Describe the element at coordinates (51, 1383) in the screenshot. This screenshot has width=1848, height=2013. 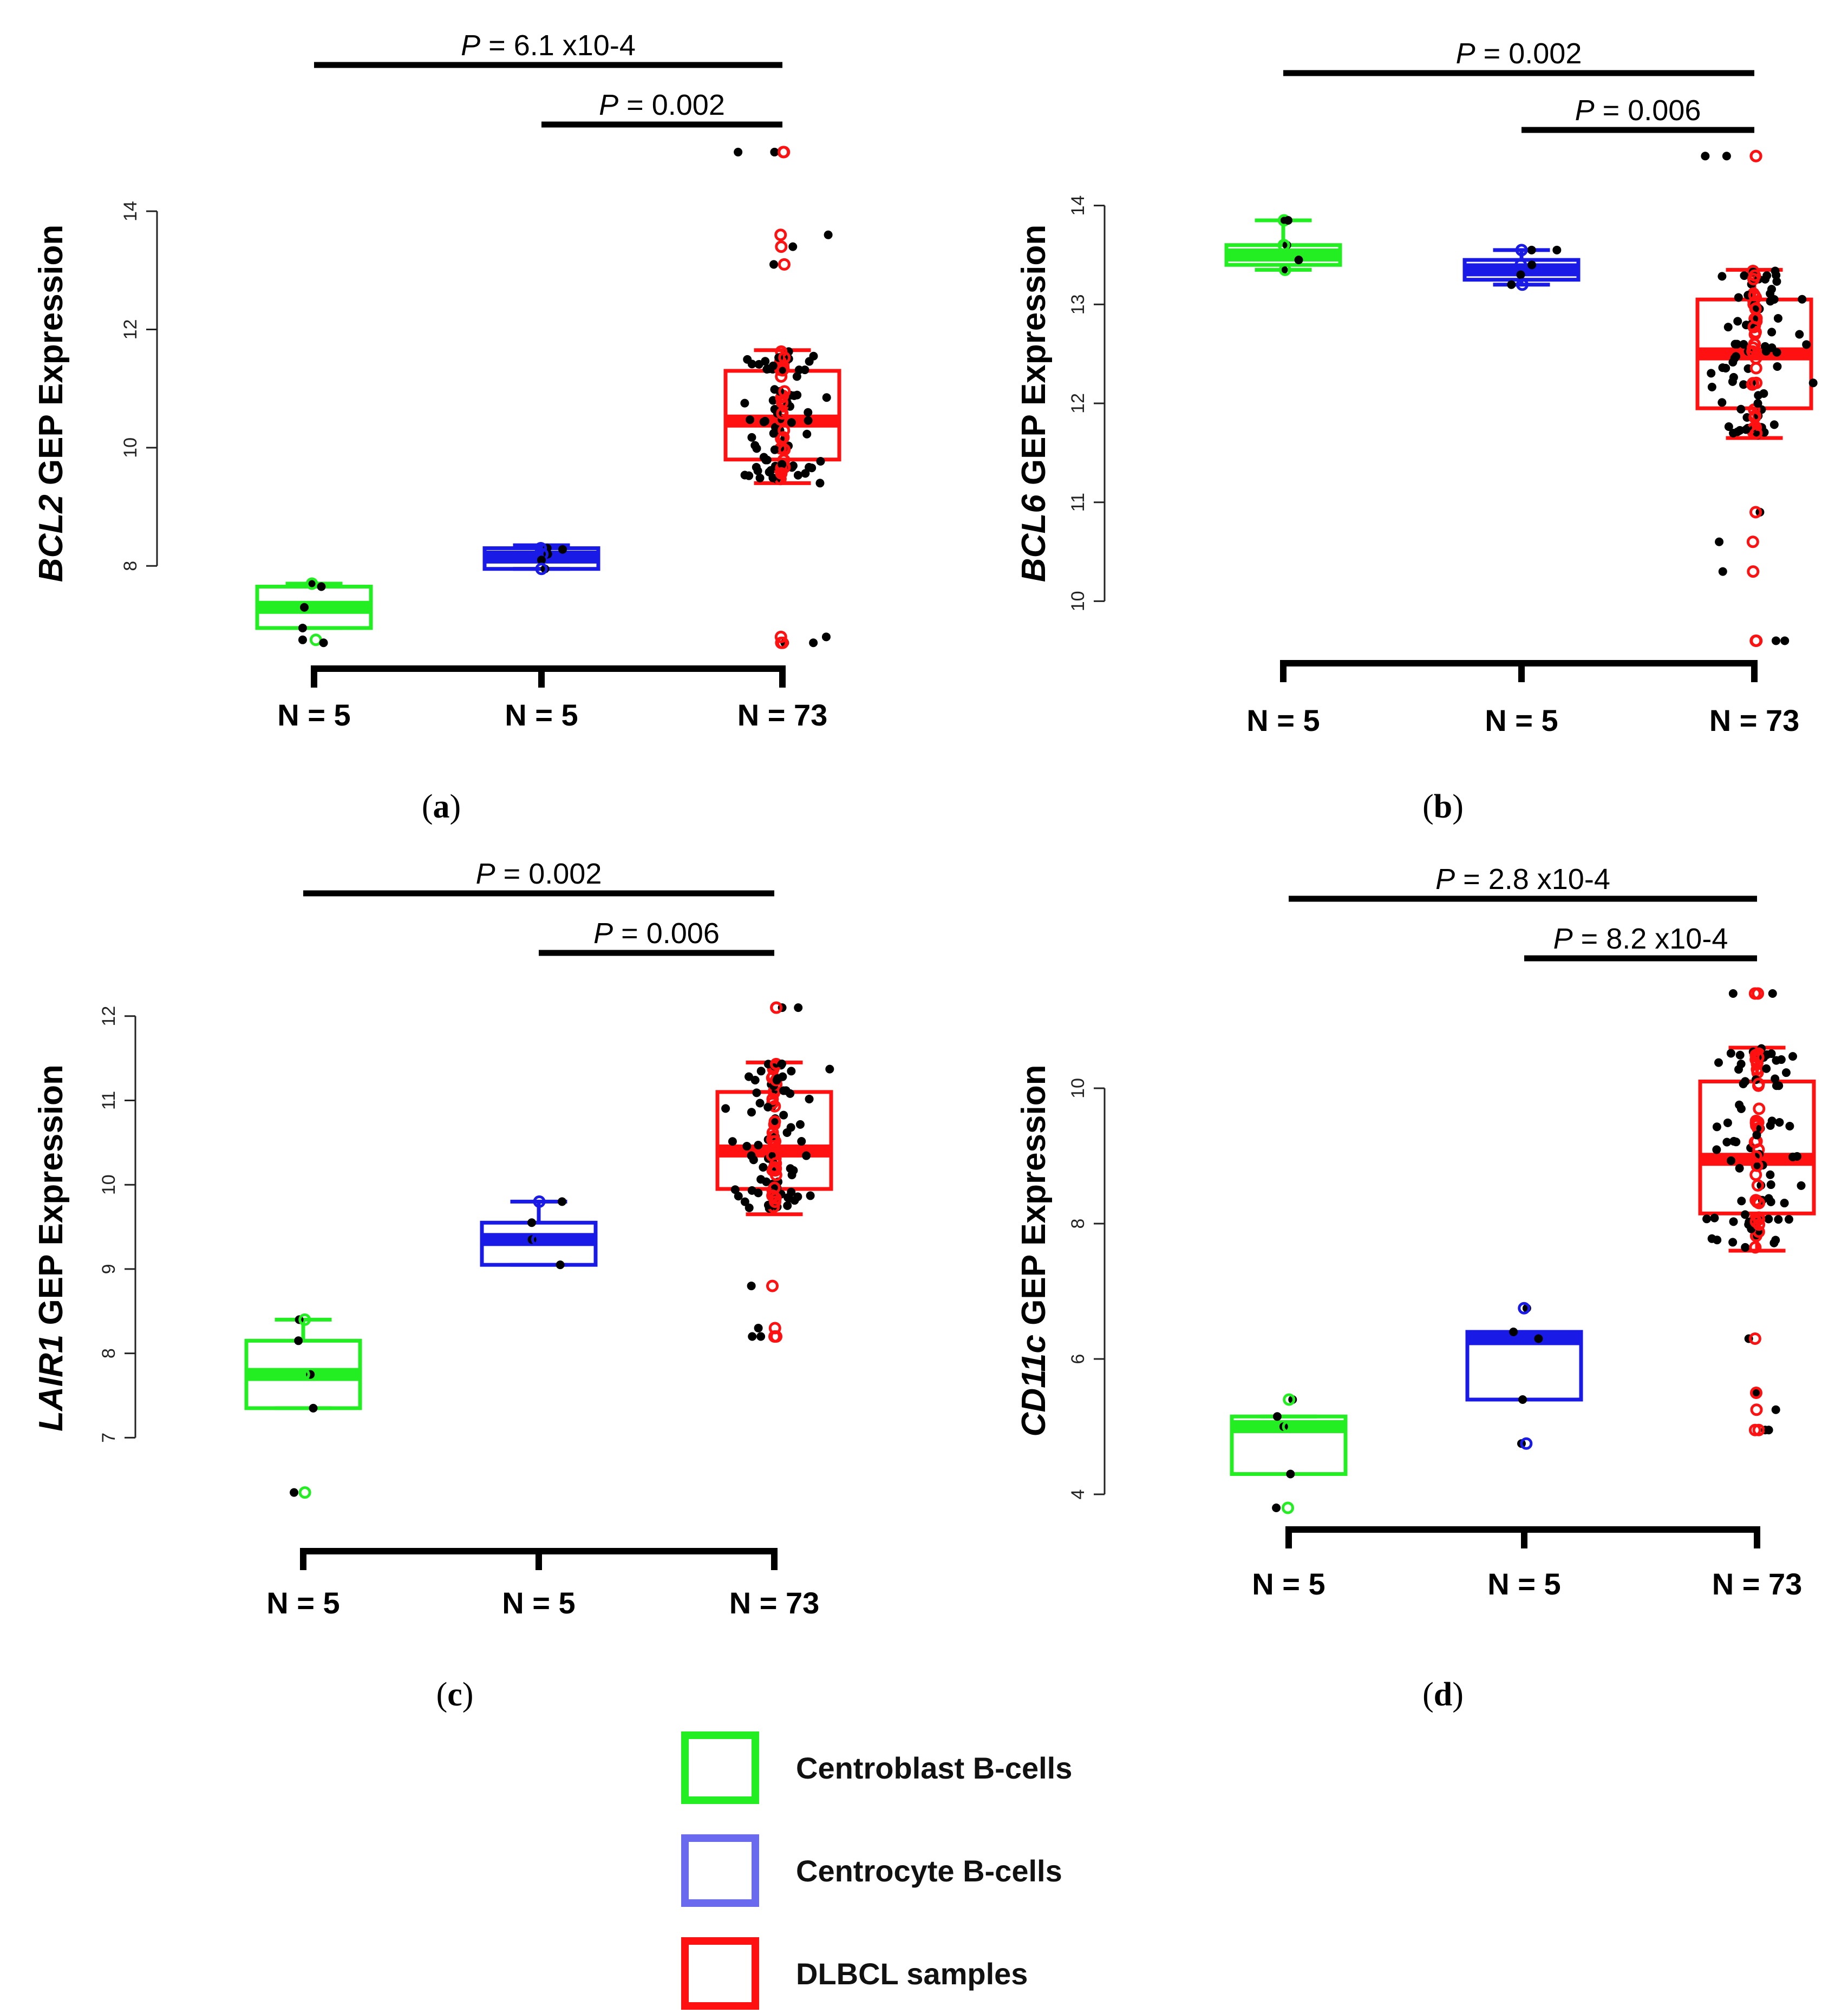
I see `y-axis-label-gene: LAIR1` at that location.